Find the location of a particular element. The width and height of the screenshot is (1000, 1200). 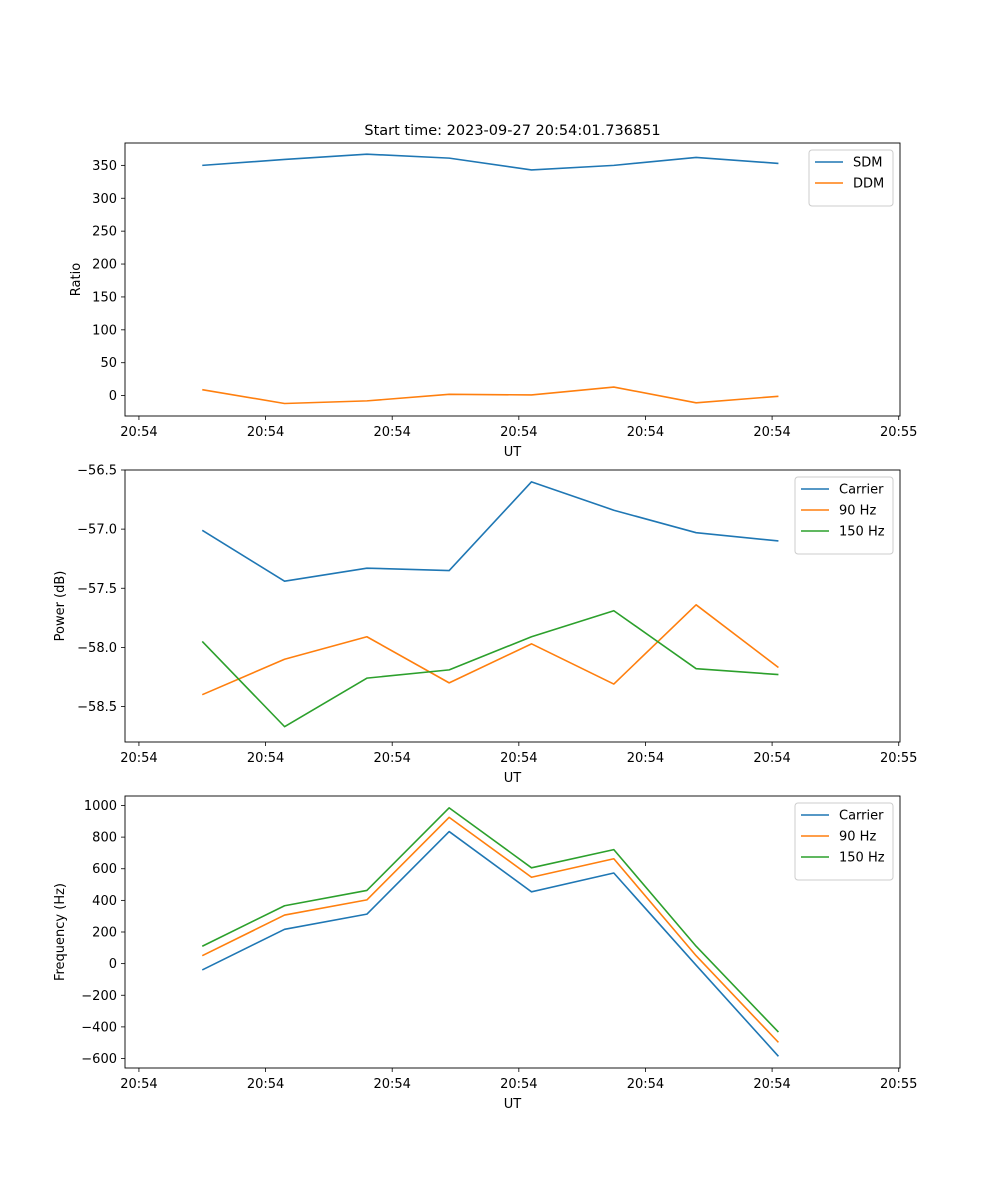

y-tick-label: −400 is located at coordinates (99, 1027).